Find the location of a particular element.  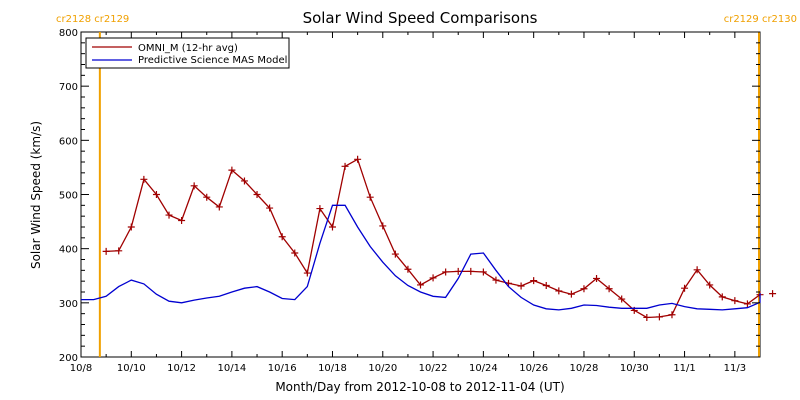

x-tick-label-7: 10/22 is located at coordinates (433, 368).